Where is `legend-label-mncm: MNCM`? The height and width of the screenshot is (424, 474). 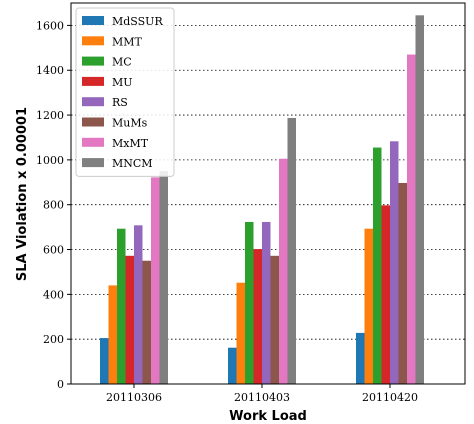 legend-label-mncm: MNCM is located at coordinates (132, 163).